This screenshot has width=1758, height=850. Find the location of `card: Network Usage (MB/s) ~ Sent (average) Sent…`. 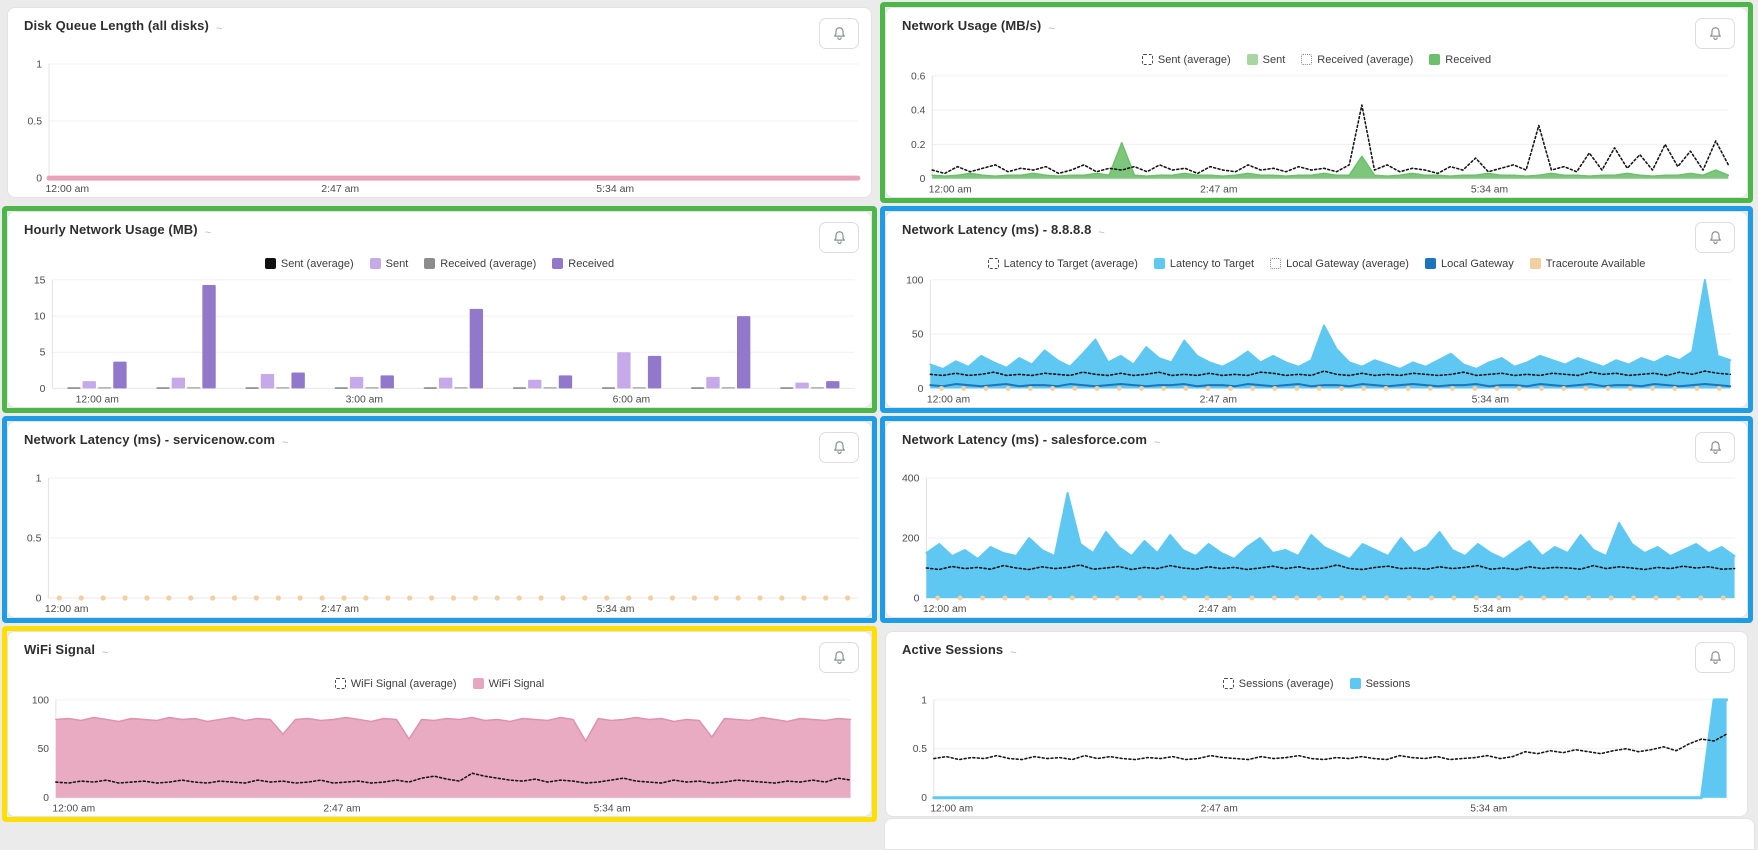

card: Network Usage (MB/s) ~ Sent (average) Sent… is located at coordinates (1316, 102).